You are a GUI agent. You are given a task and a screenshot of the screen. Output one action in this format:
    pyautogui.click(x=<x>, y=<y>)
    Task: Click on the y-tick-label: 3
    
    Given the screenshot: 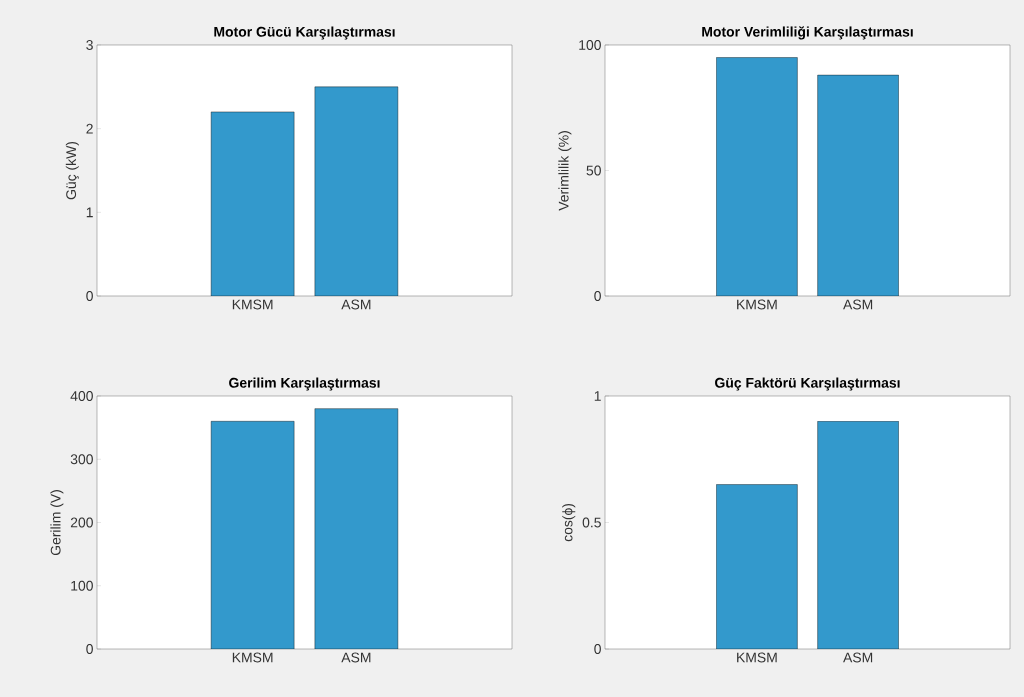 What is the action you would take?
    pyautogui.click(x=89, y=45)
    